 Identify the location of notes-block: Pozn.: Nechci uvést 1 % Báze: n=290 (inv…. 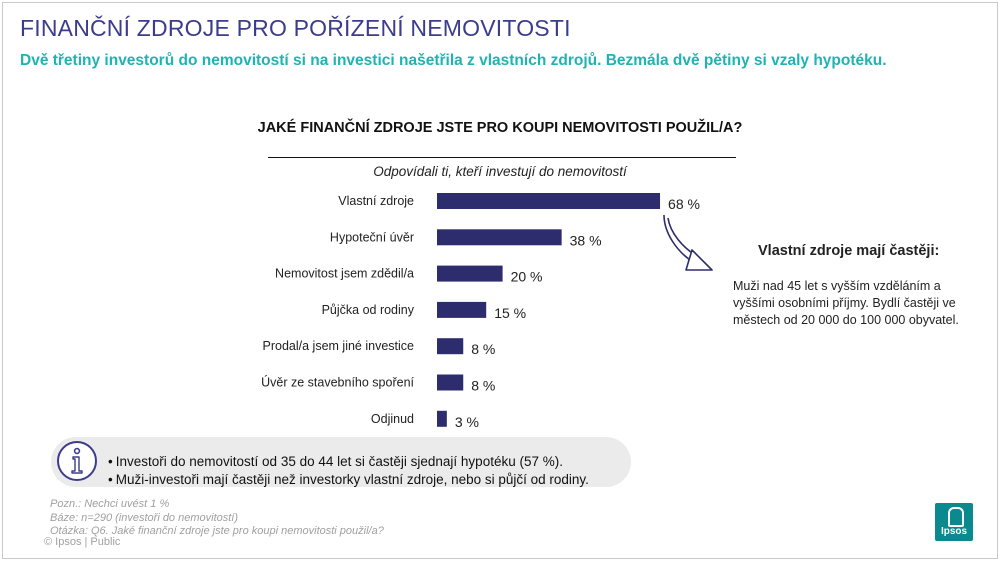
(217, 518).